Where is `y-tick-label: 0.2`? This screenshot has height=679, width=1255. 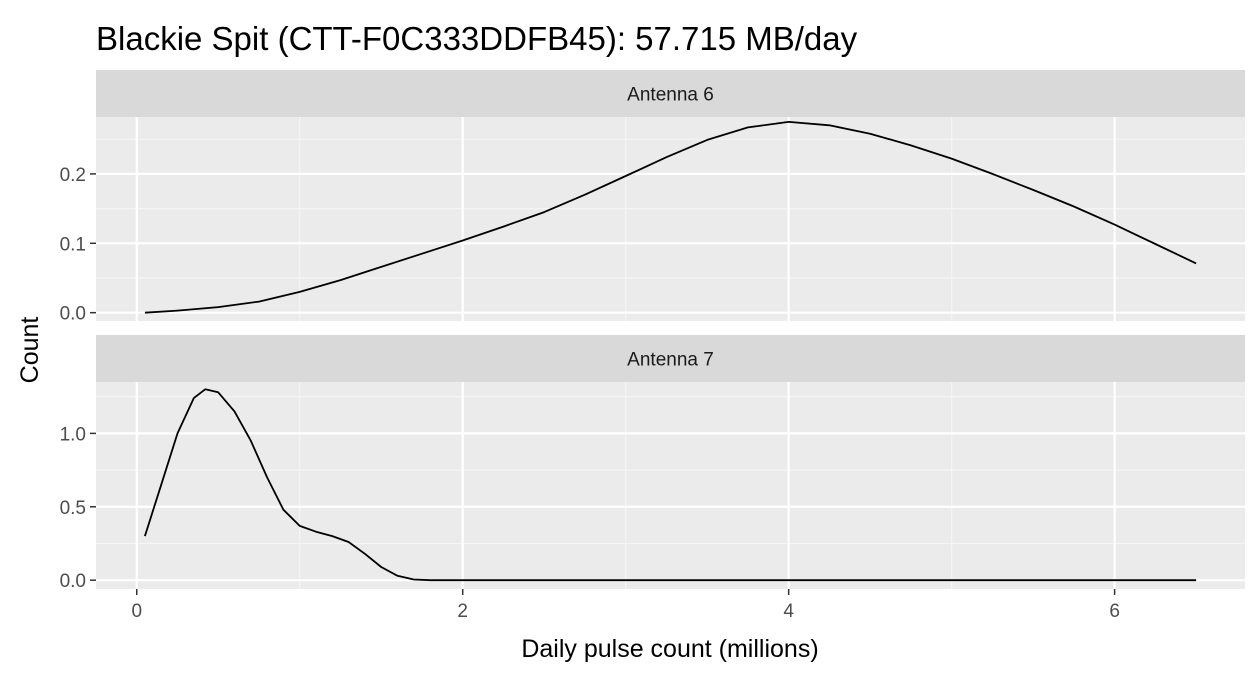 y-tick-label: 0.2 is located at coordinates (73, 175).